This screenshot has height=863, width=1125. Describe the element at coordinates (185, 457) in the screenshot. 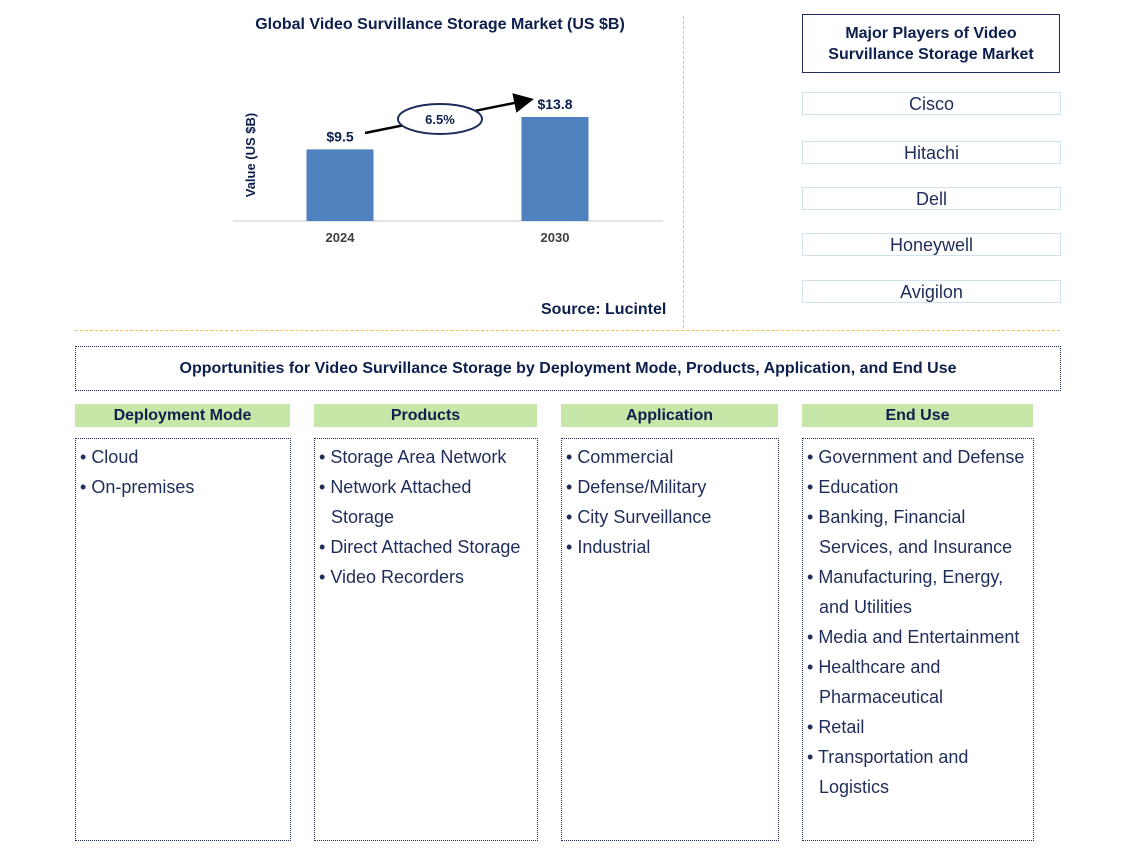

I see `list-item: Cloud` at that location.